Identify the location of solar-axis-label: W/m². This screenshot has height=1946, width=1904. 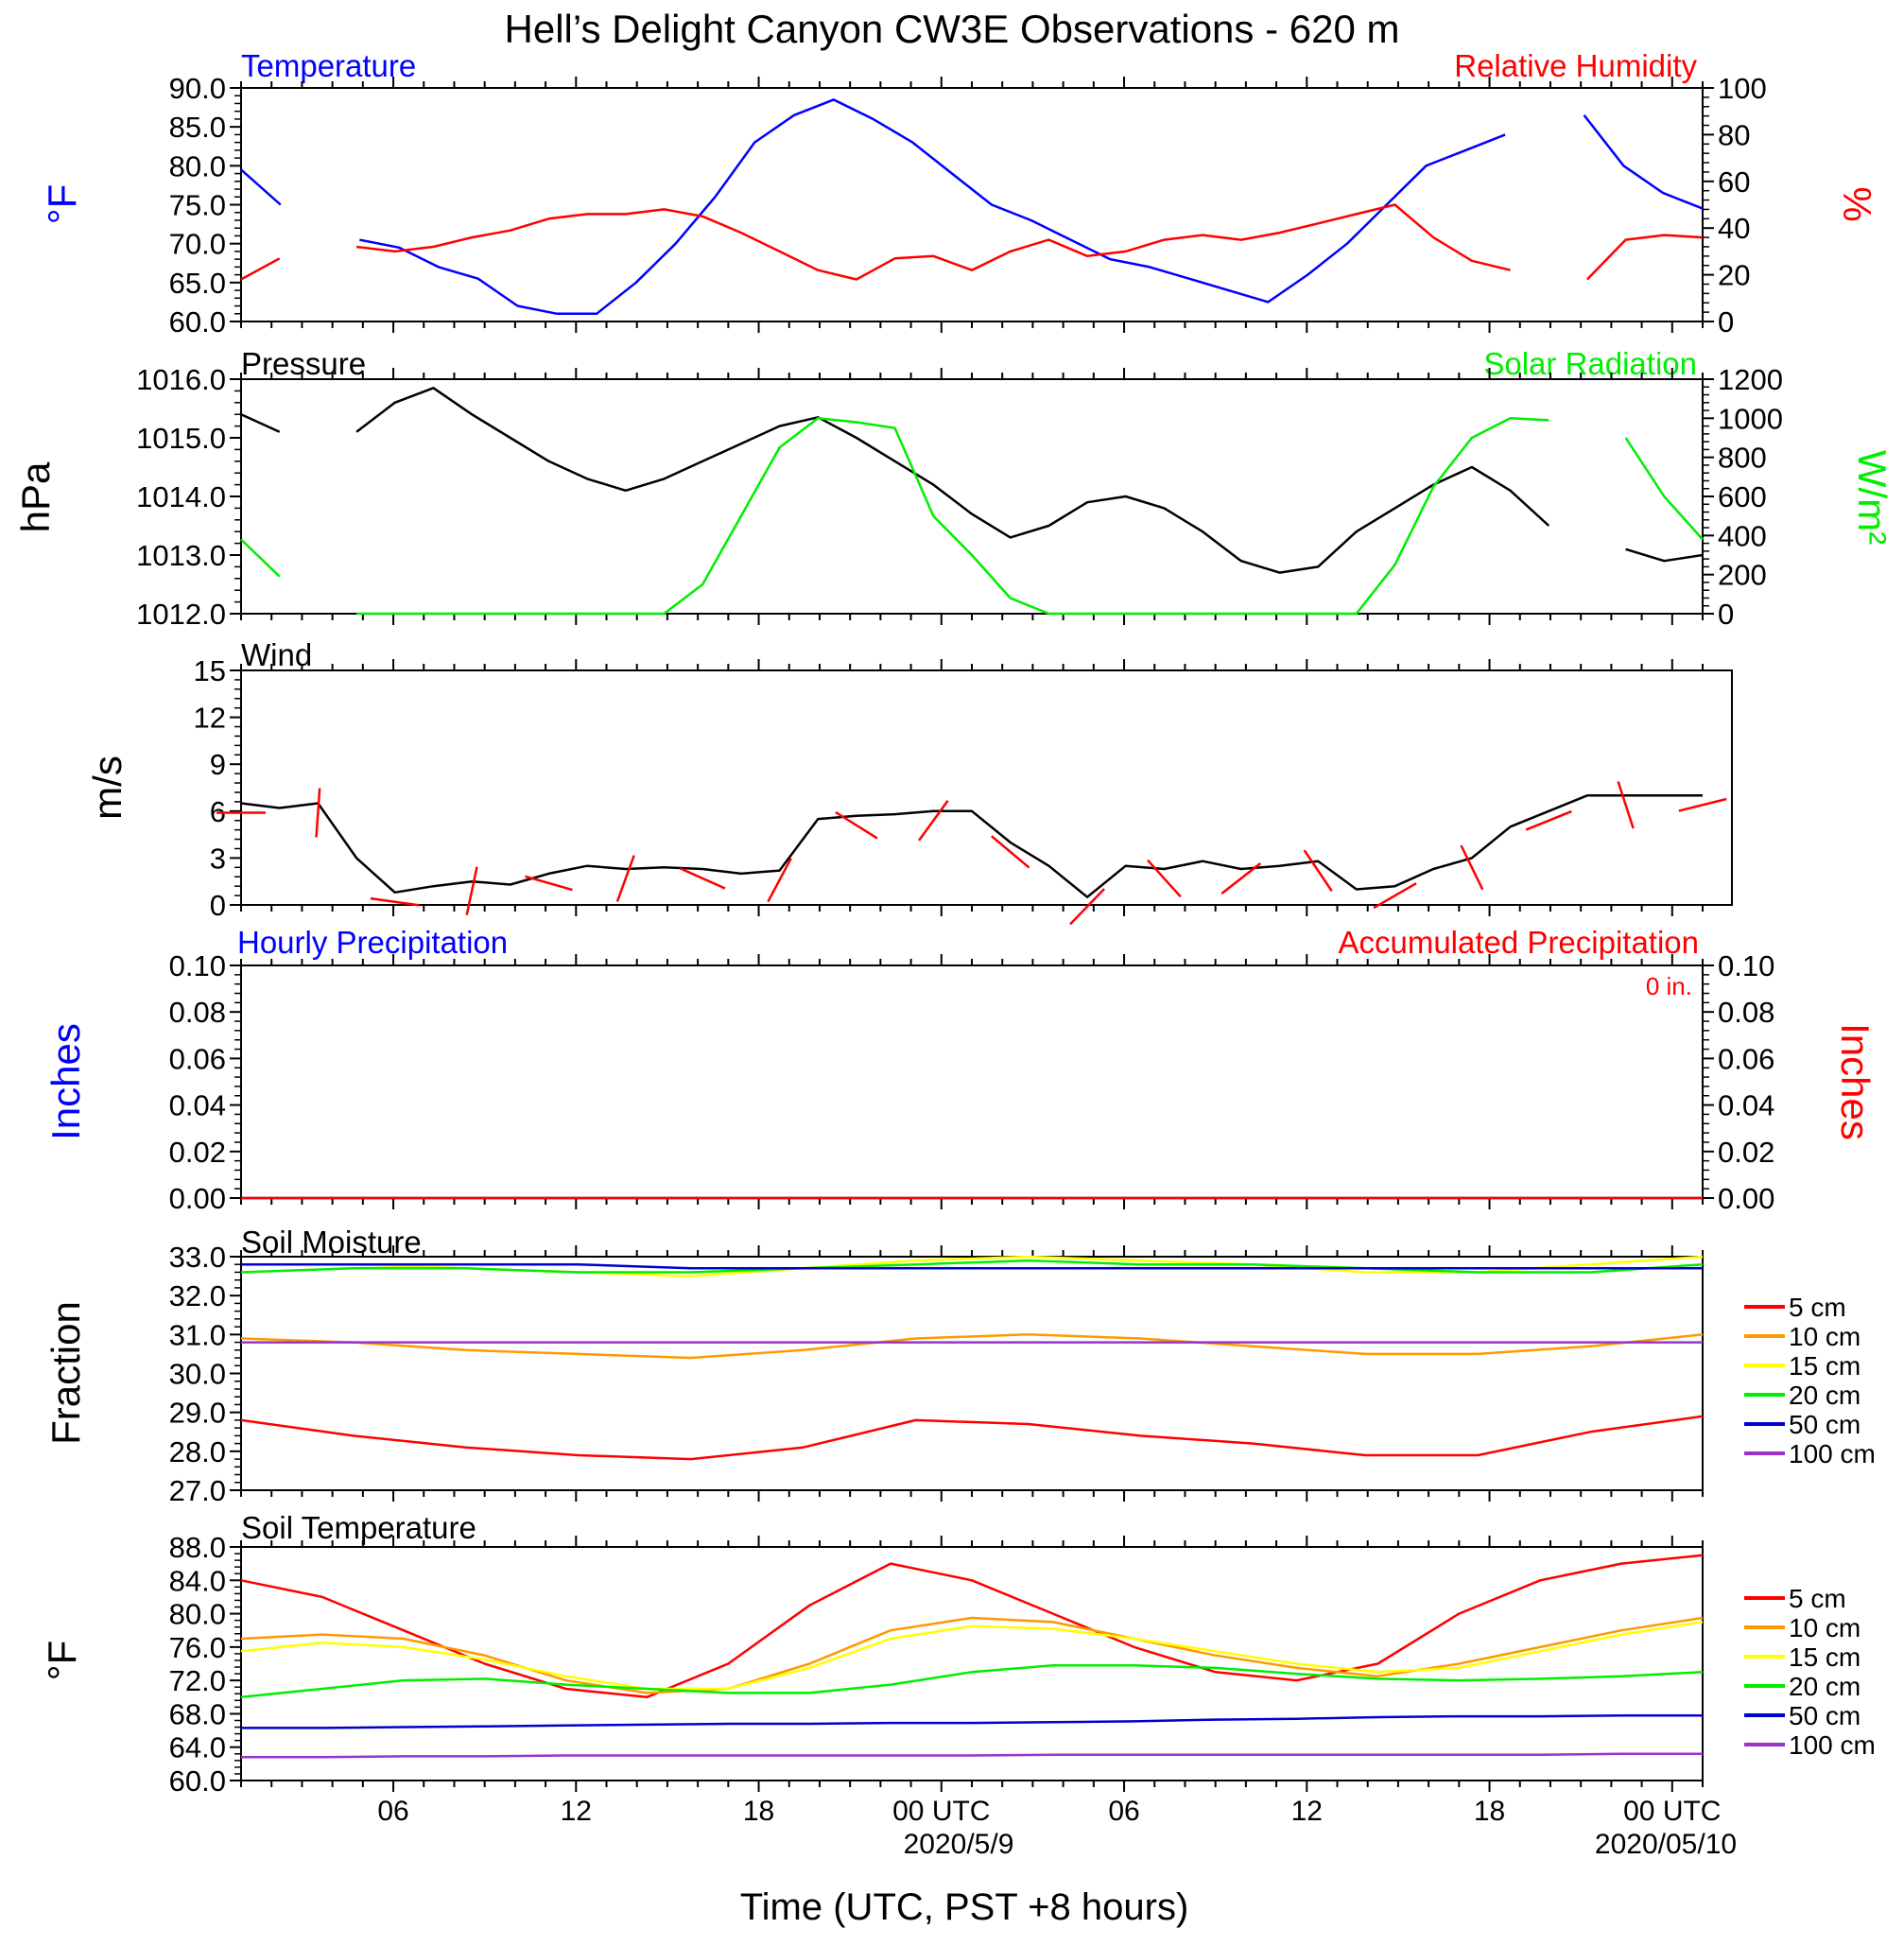
(1873, 498).